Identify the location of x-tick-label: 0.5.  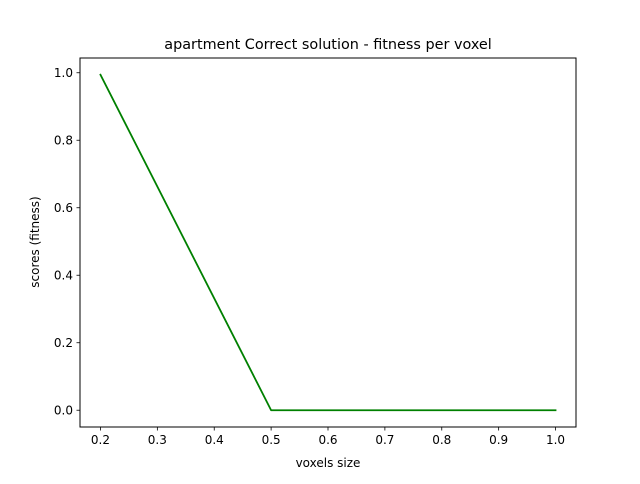
(271, 440).